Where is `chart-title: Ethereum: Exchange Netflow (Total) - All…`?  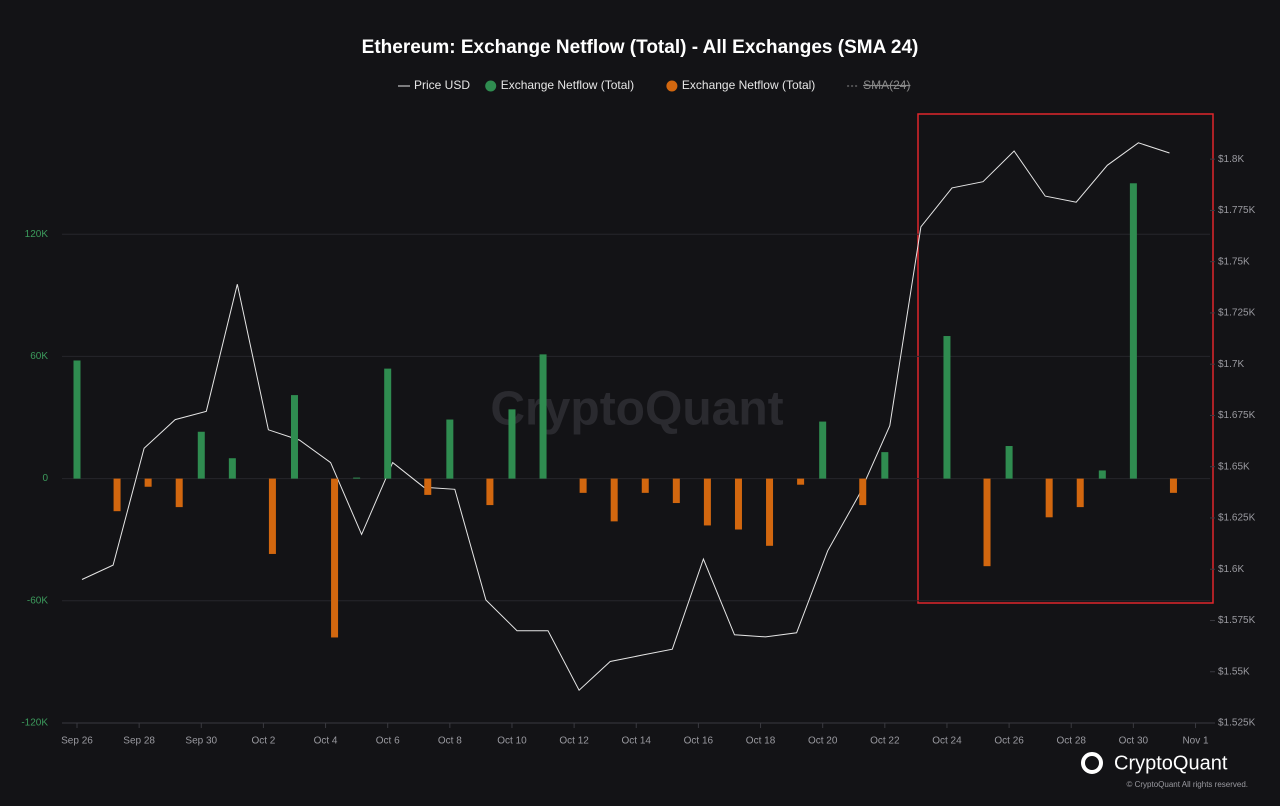
chart-title: Ethereum: Exchange Netflow (Total) - All… is located at coordinates (640, 47).